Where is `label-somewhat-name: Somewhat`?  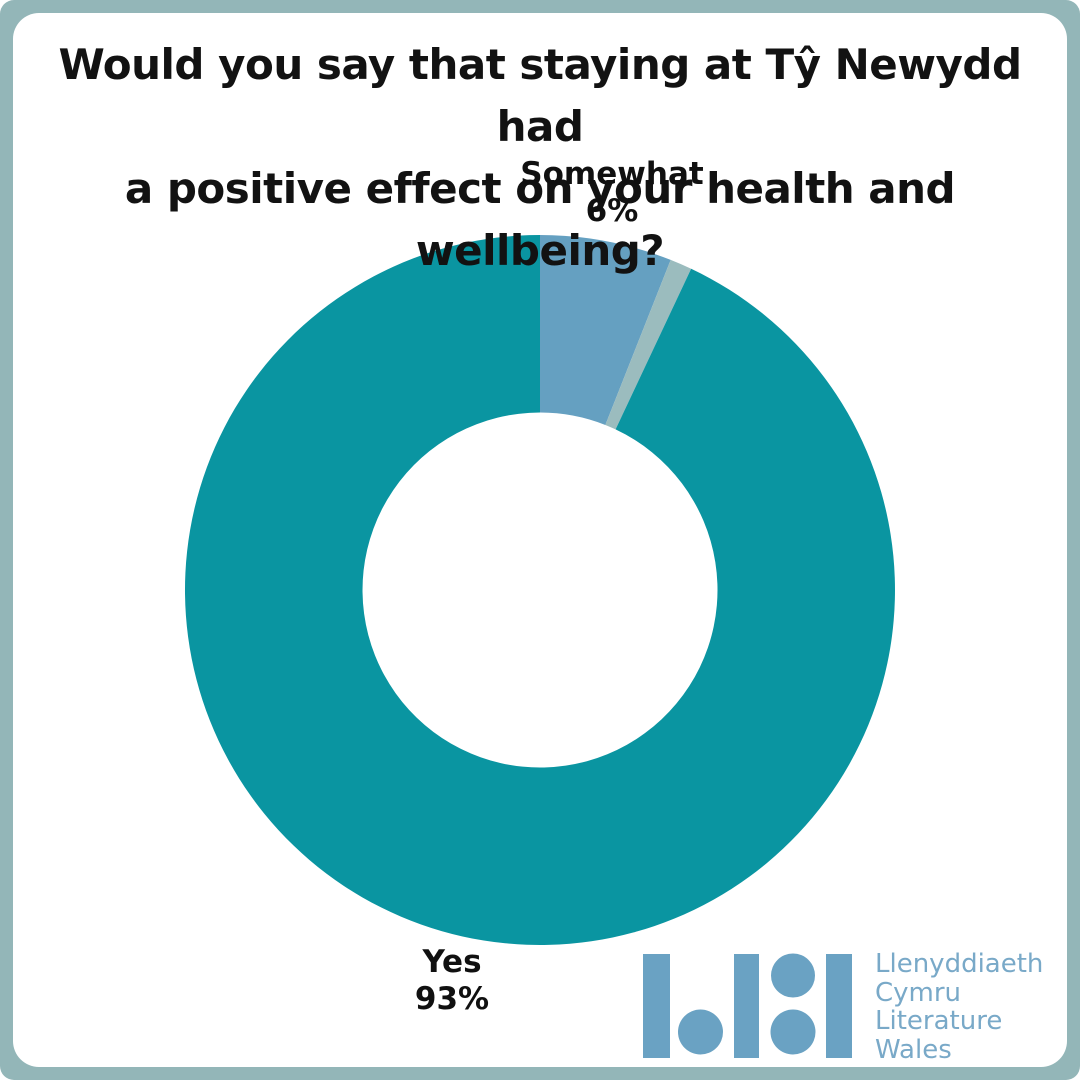 label-somewhat-name: Somewhat is located at coordinates (612, 174).